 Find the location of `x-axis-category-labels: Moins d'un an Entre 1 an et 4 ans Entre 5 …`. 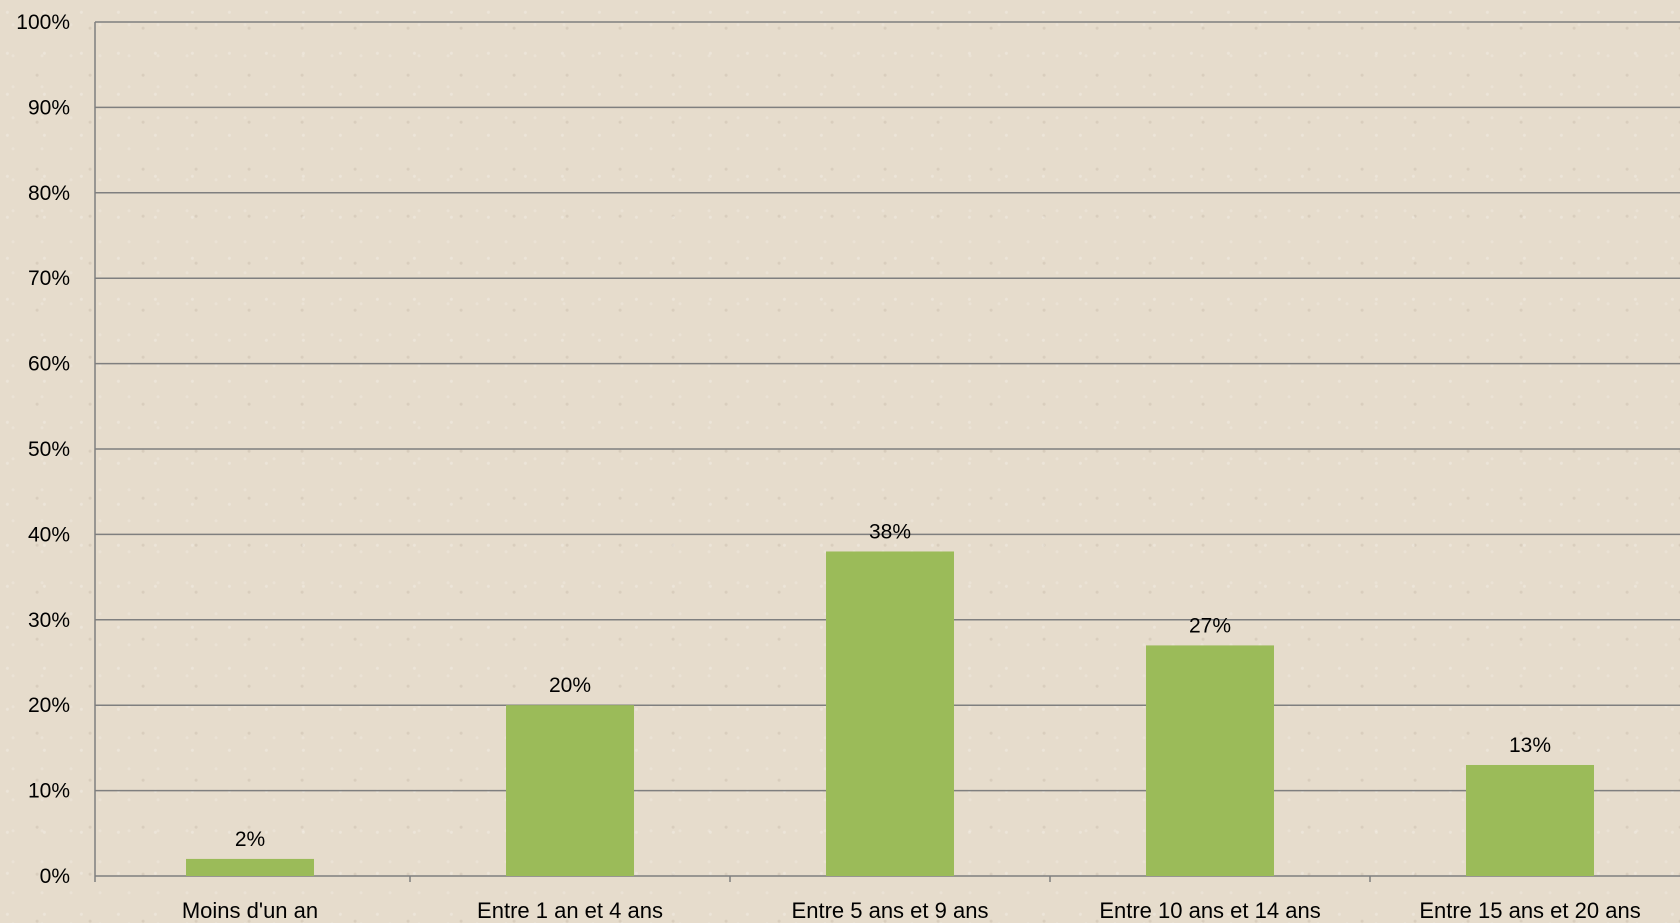

x-axis-category-labels: Moins d'un an Entre 1 an et 4 ans Entre 5 … is located at coordinates (911, 910).